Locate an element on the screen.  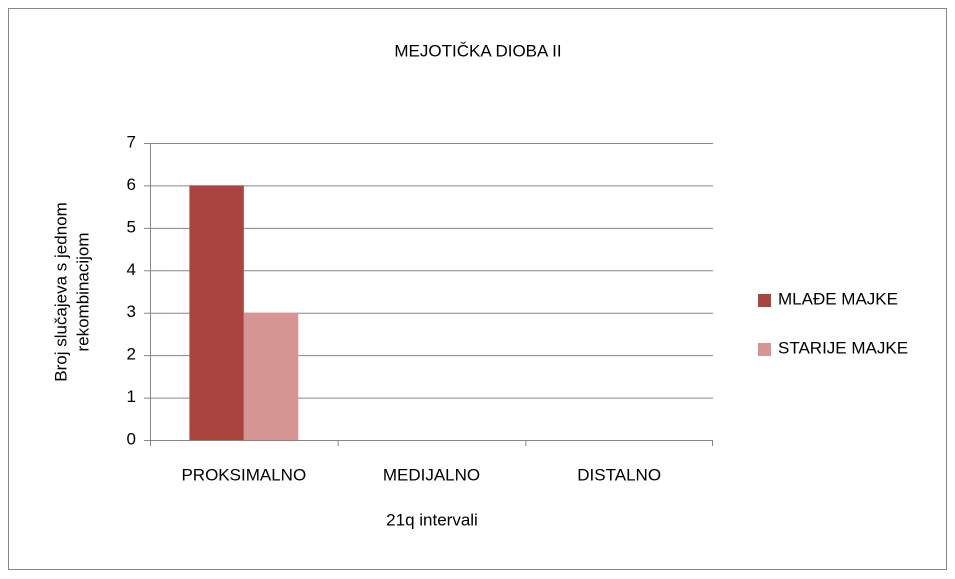
y-tick-label: 6 is located at coordinates (131, 184).